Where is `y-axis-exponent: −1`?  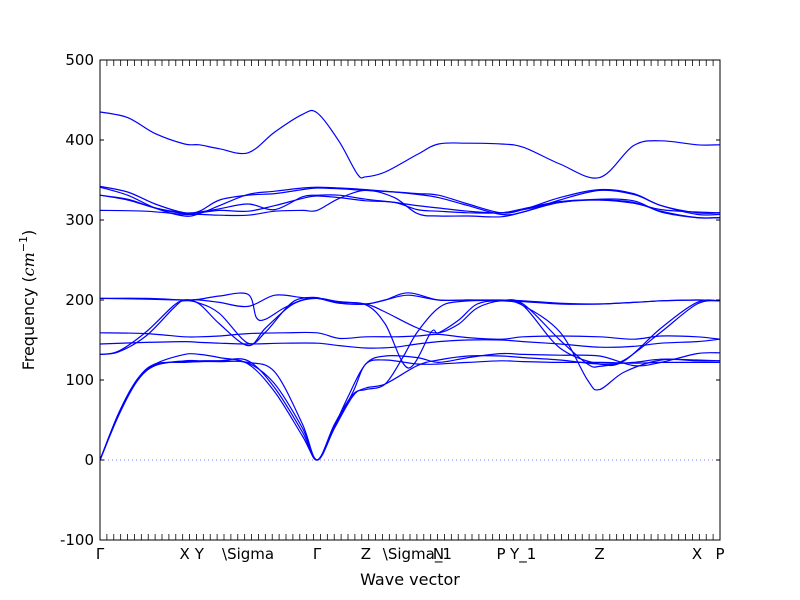
y-axis-exponent: −1 is located at coordinates (23, 244).